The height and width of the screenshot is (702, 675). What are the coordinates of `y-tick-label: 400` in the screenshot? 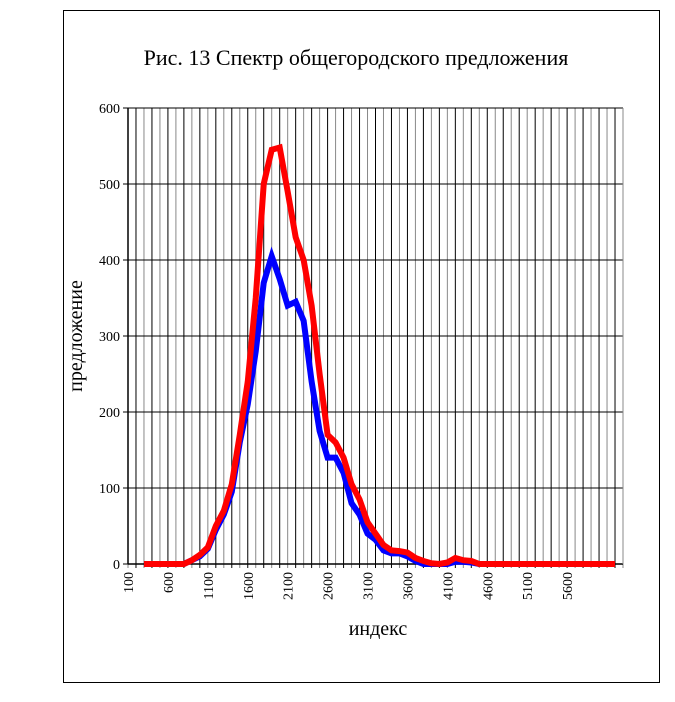 It's located at (109, 261).